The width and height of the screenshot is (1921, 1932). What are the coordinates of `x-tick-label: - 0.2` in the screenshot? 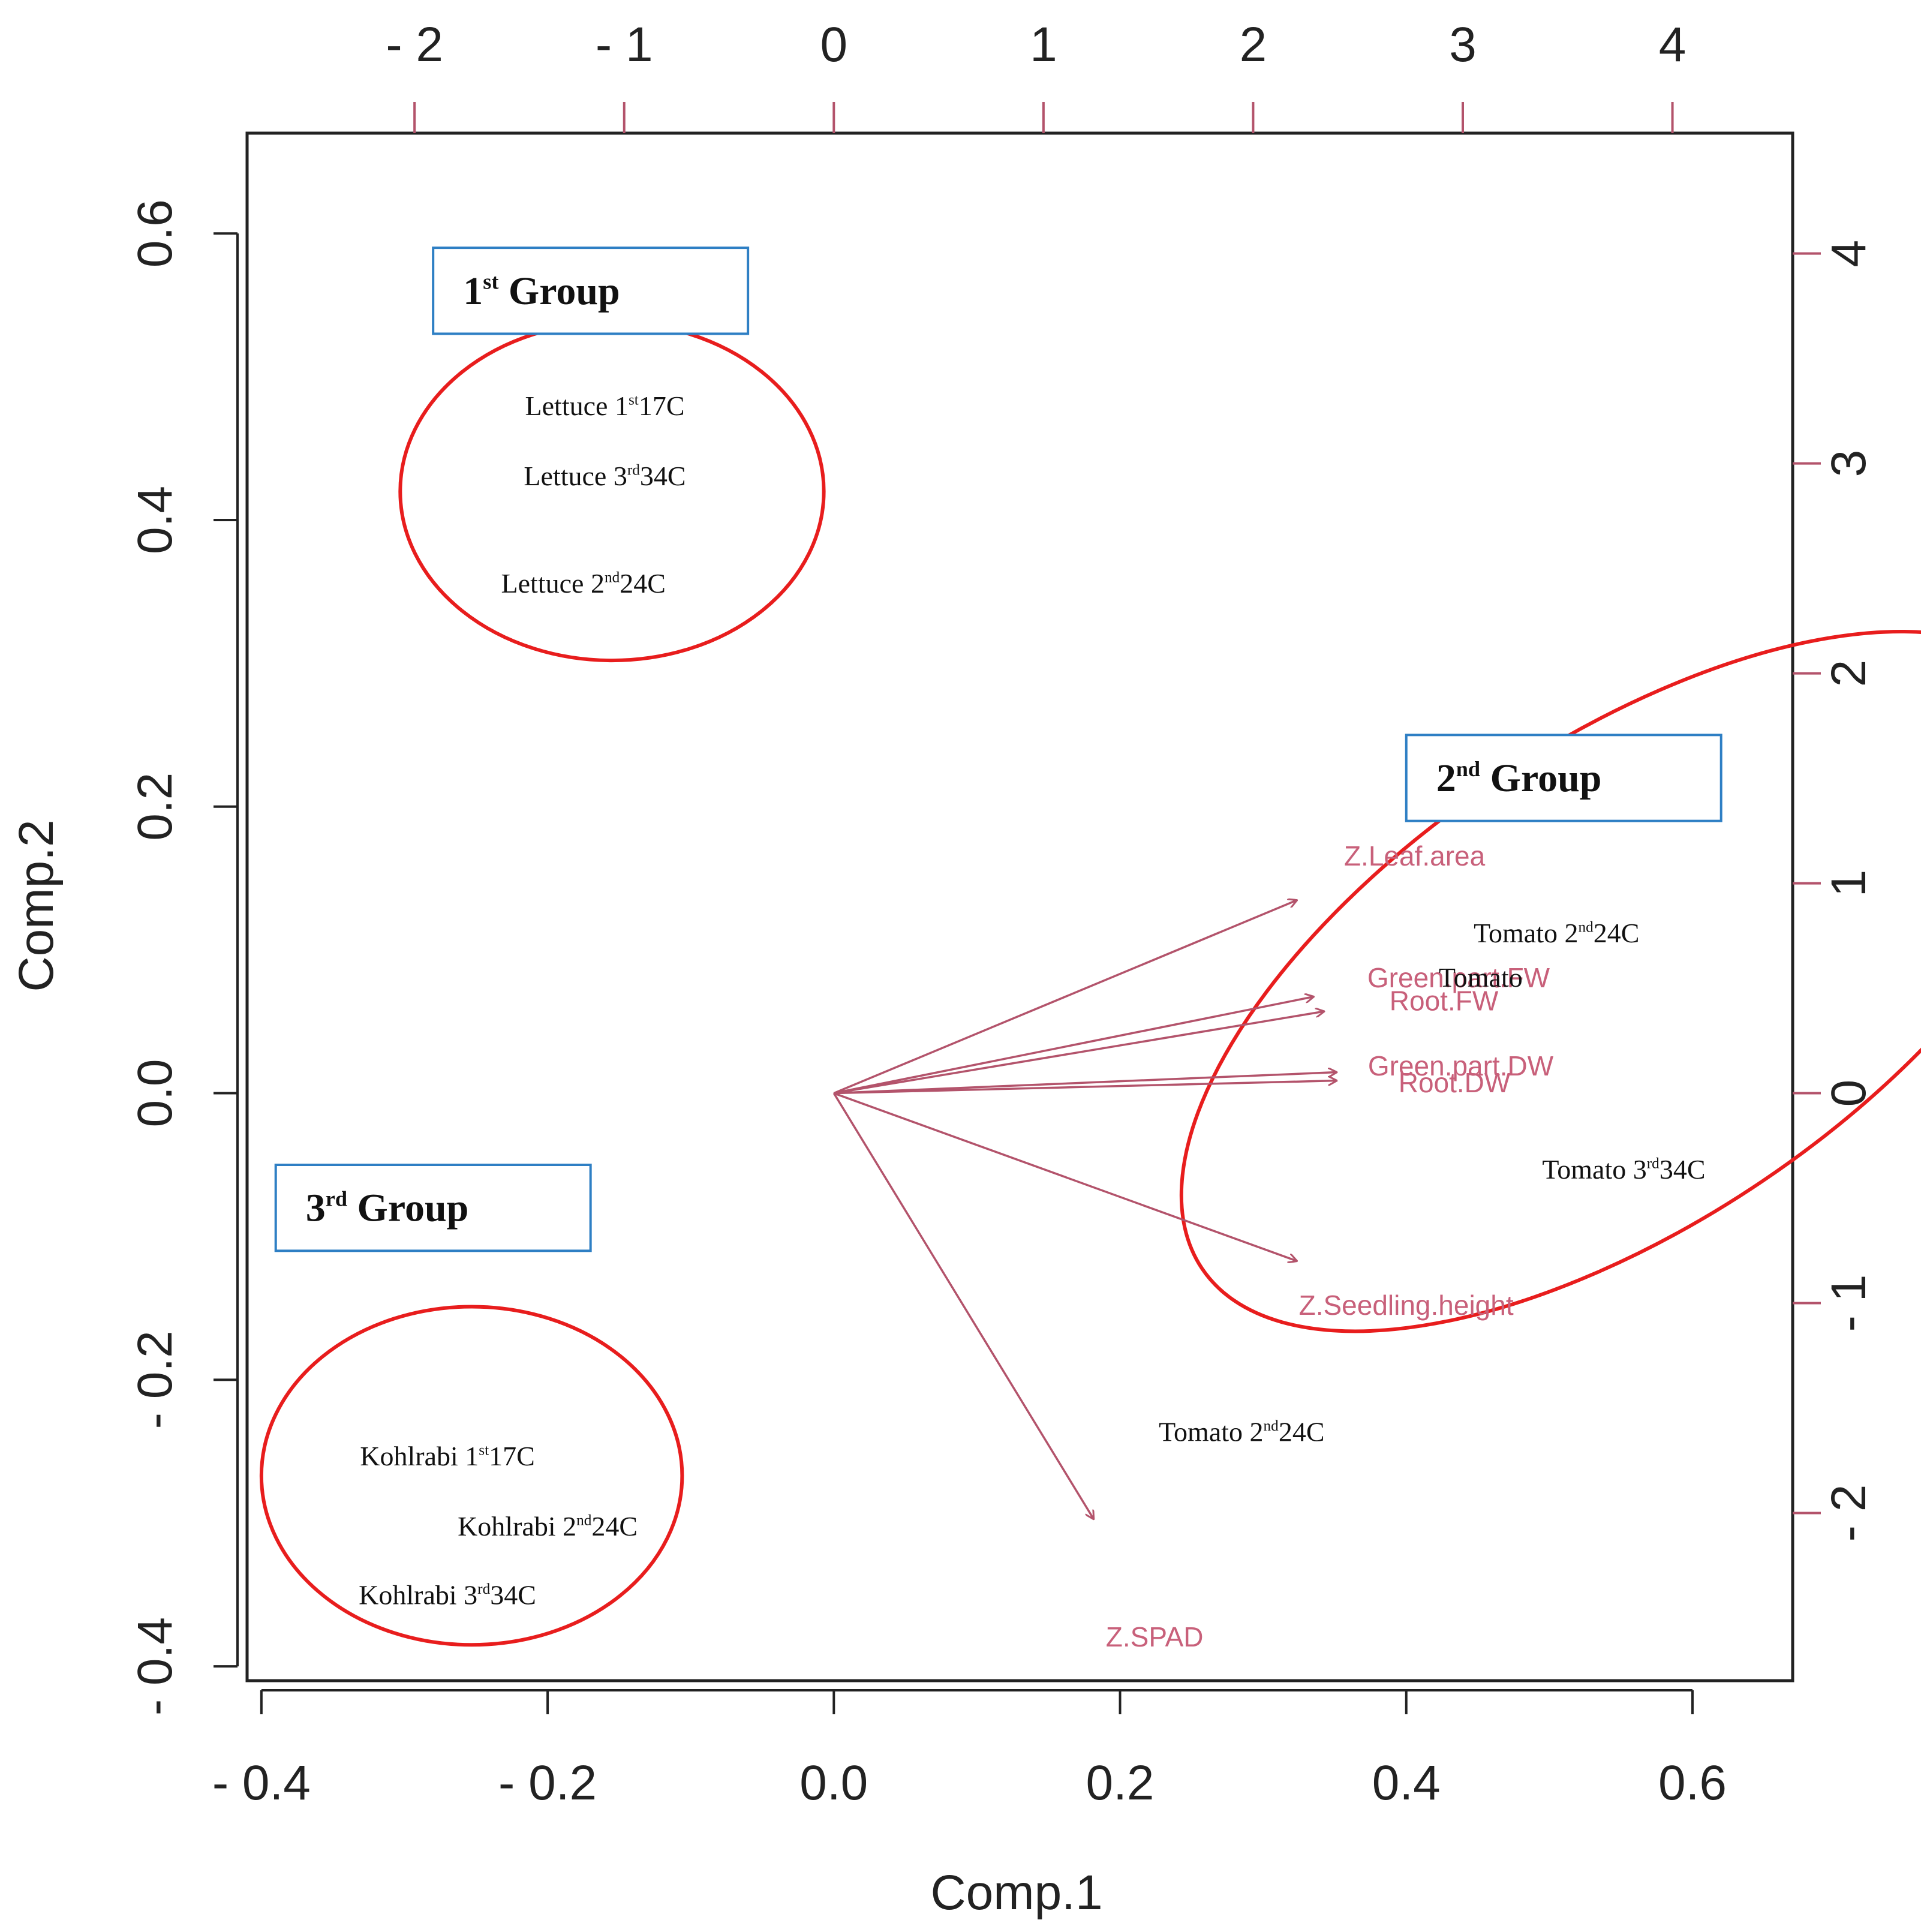 It's located at (547, 1783).